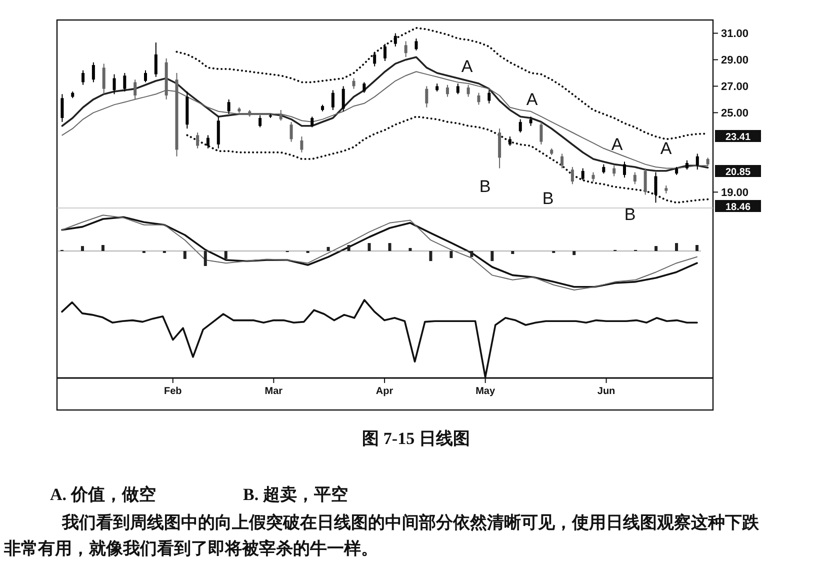 This screenshot has height=572, width=833. Describe the element at coordinates (738, 207) in the screenshot. I see `text: 18.46` at that location.